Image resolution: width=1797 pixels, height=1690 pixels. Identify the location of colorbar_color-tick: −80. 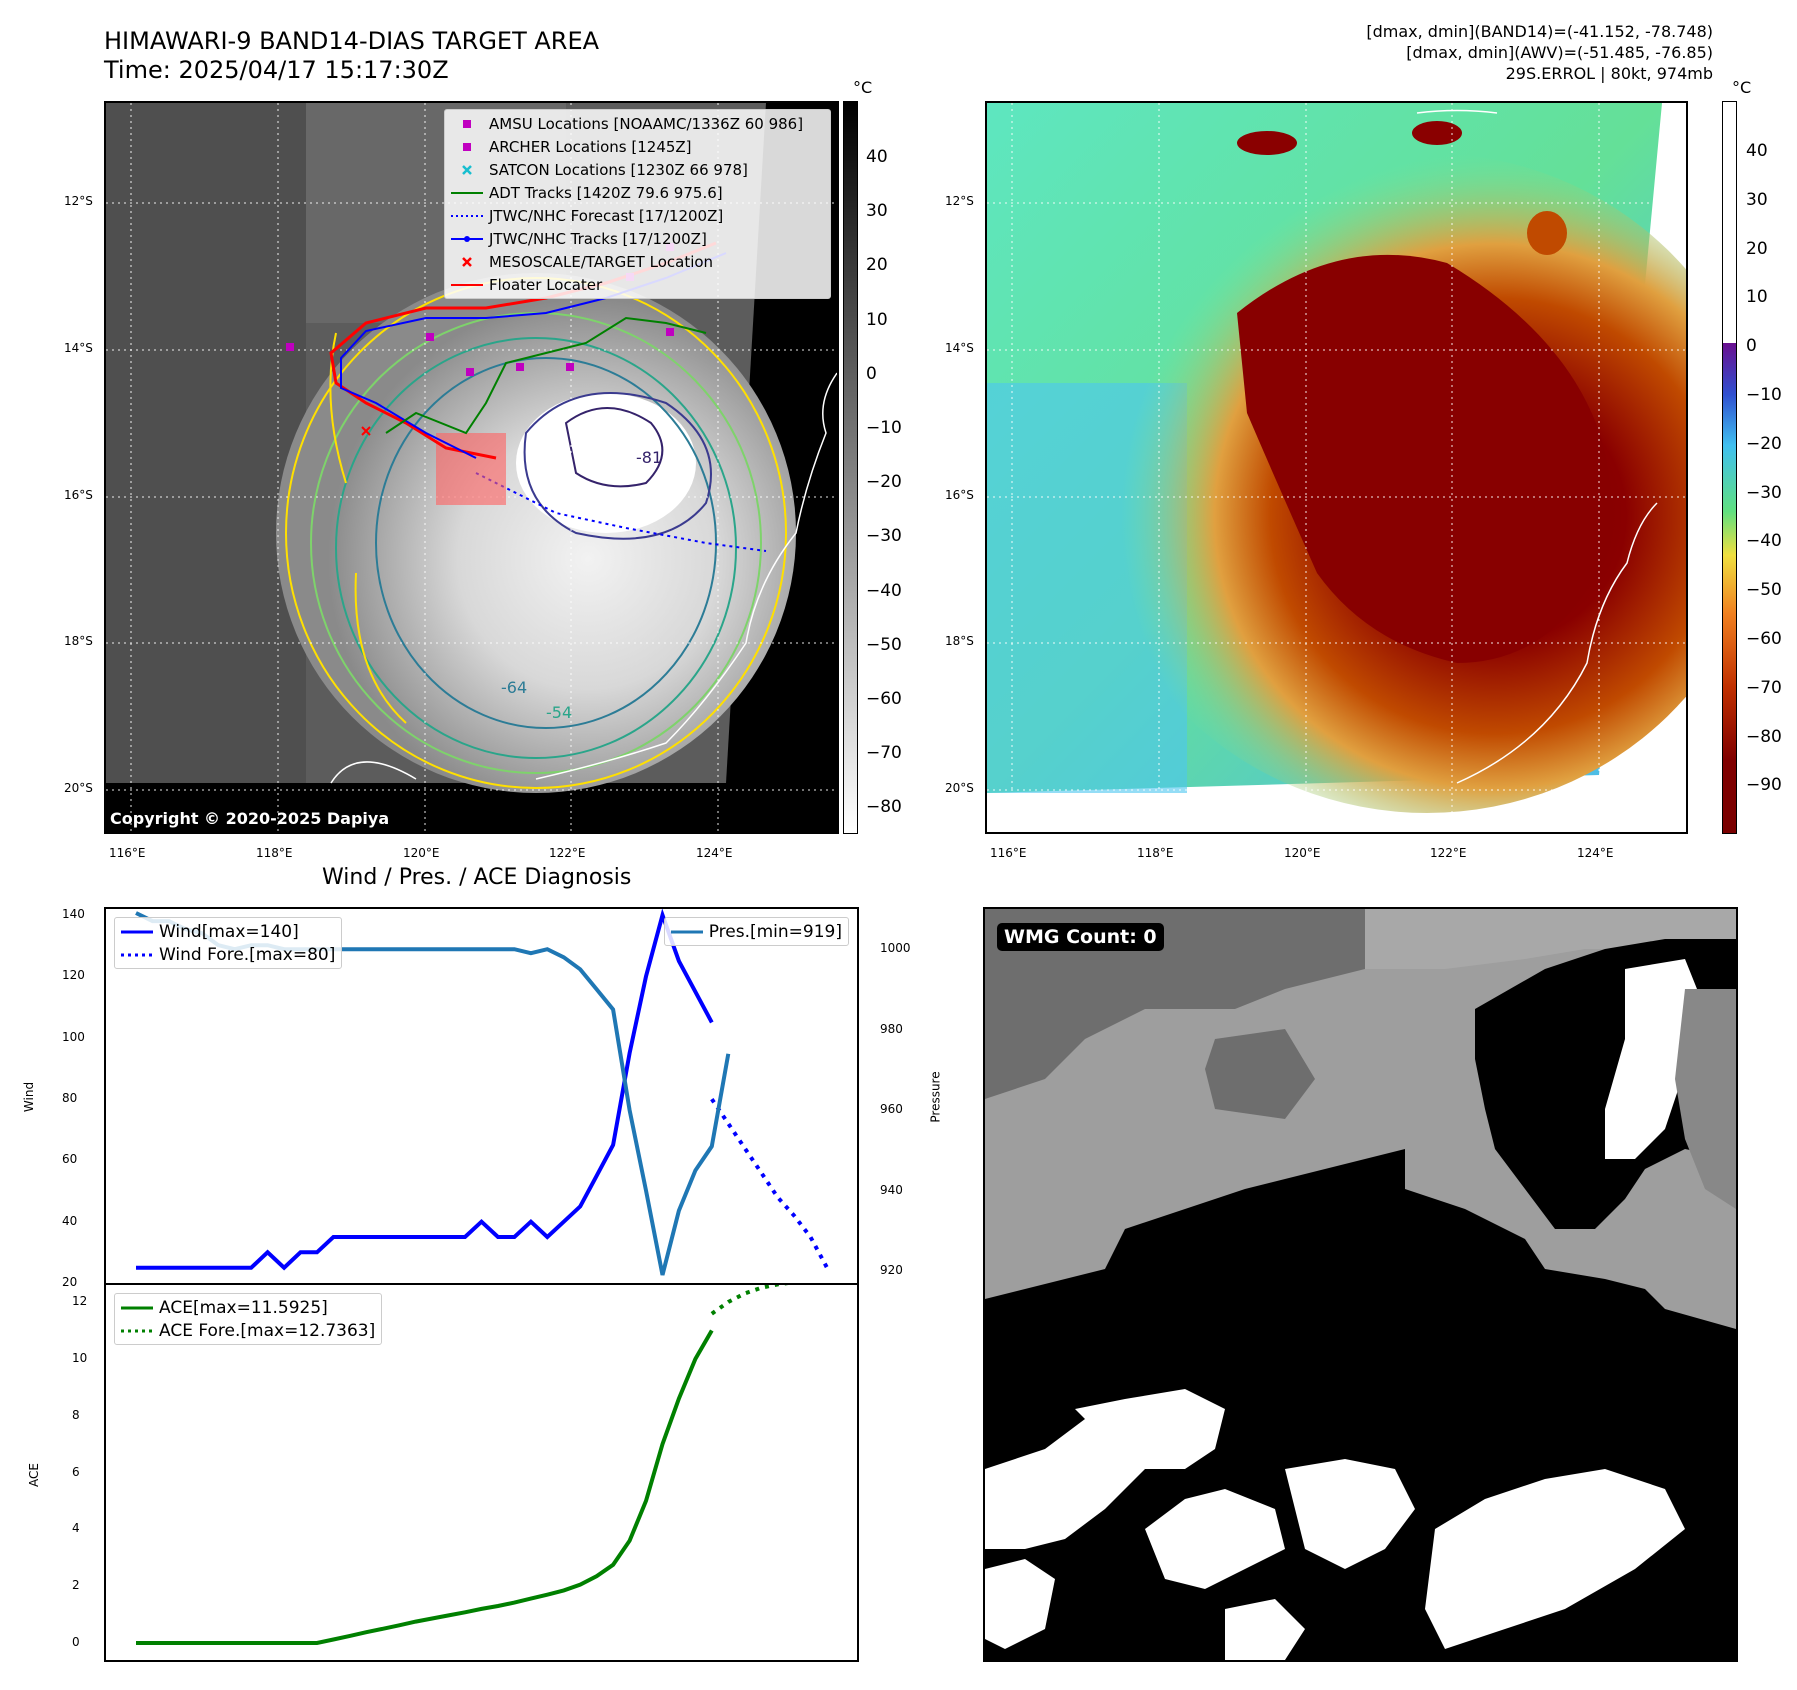
(1764, 736).